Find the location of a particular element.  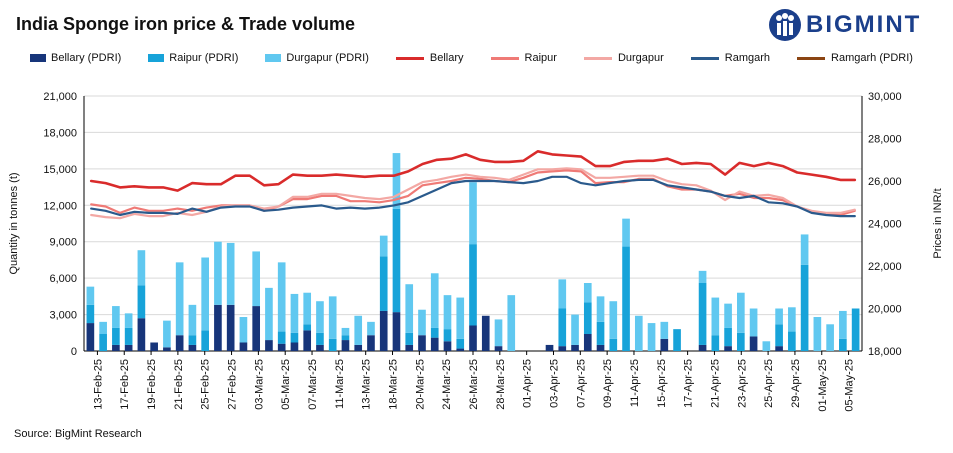

x-tick-label: 21-Feb-25 is located at coordinates (179, 384).